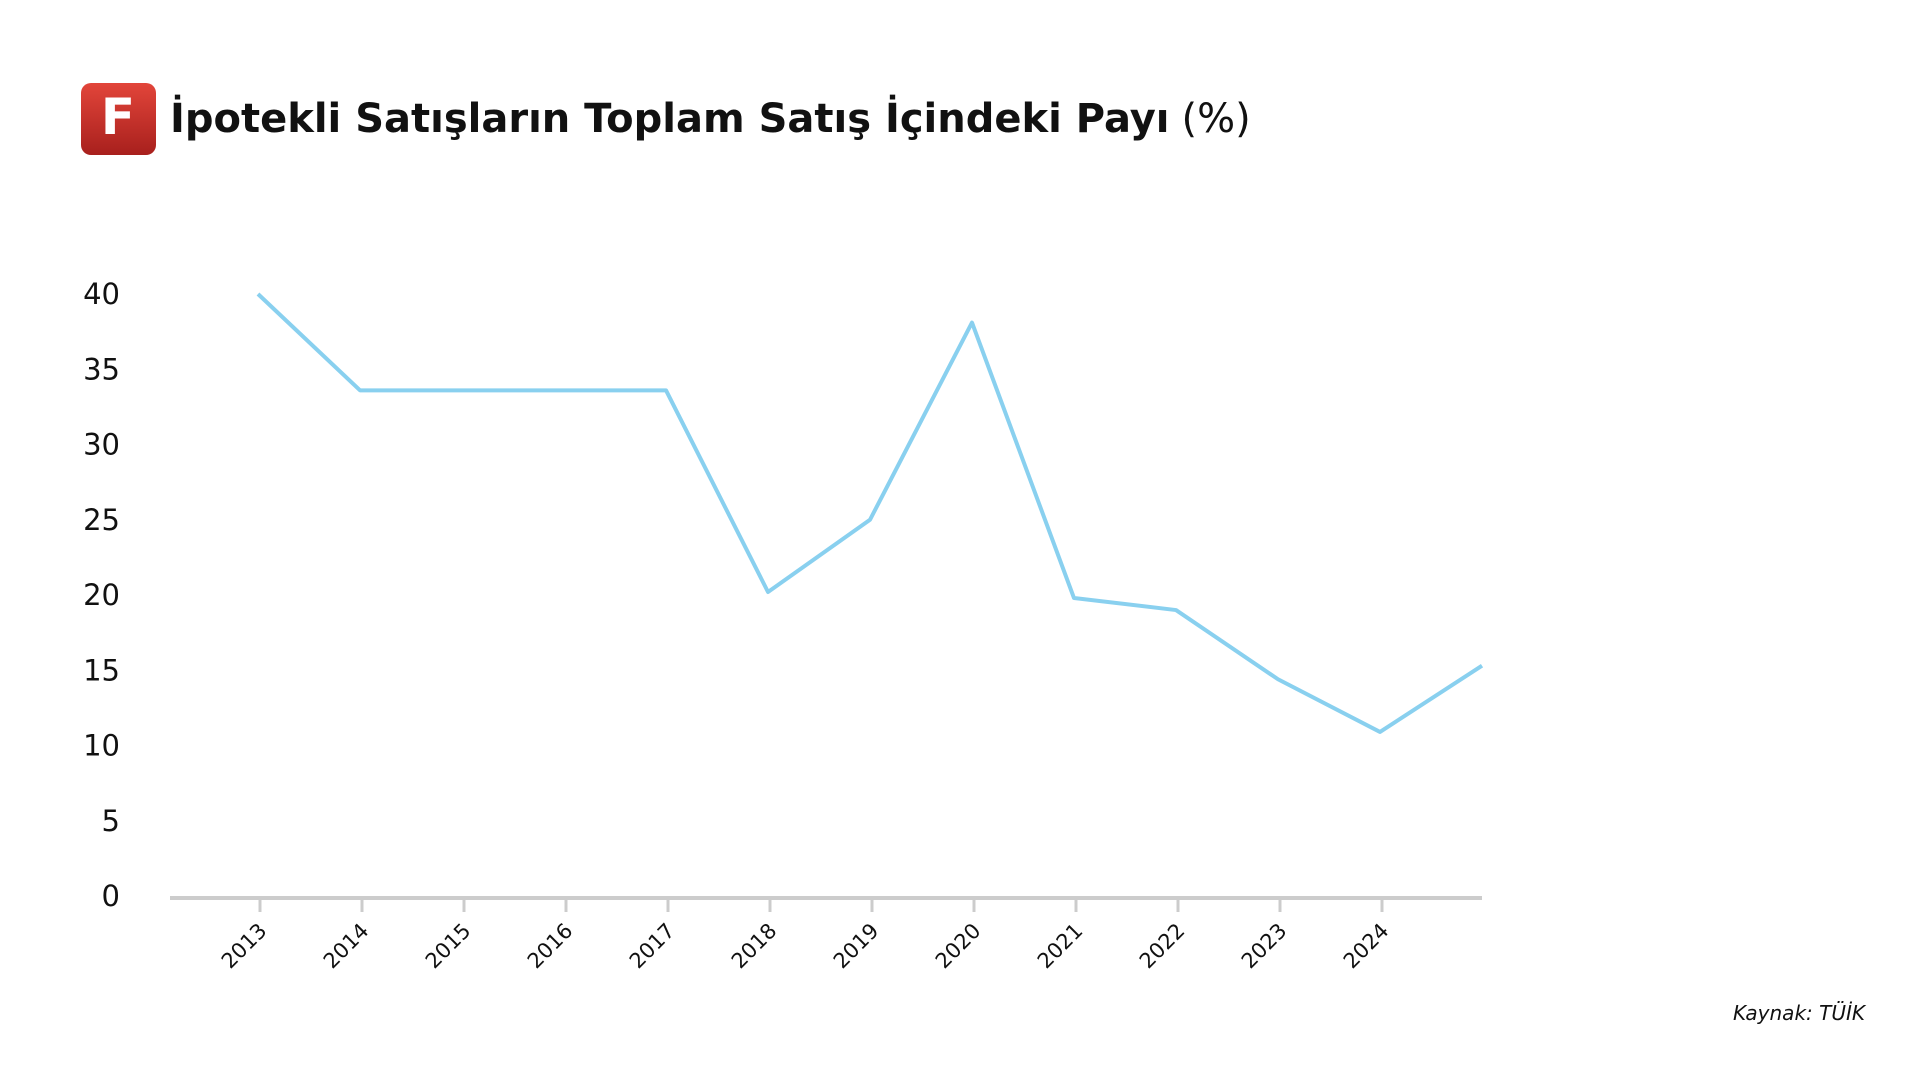 Image resolution: width=1920 pixels, height=1080 pixels. I want to click on title-unit: (%), so click(1216, 119).